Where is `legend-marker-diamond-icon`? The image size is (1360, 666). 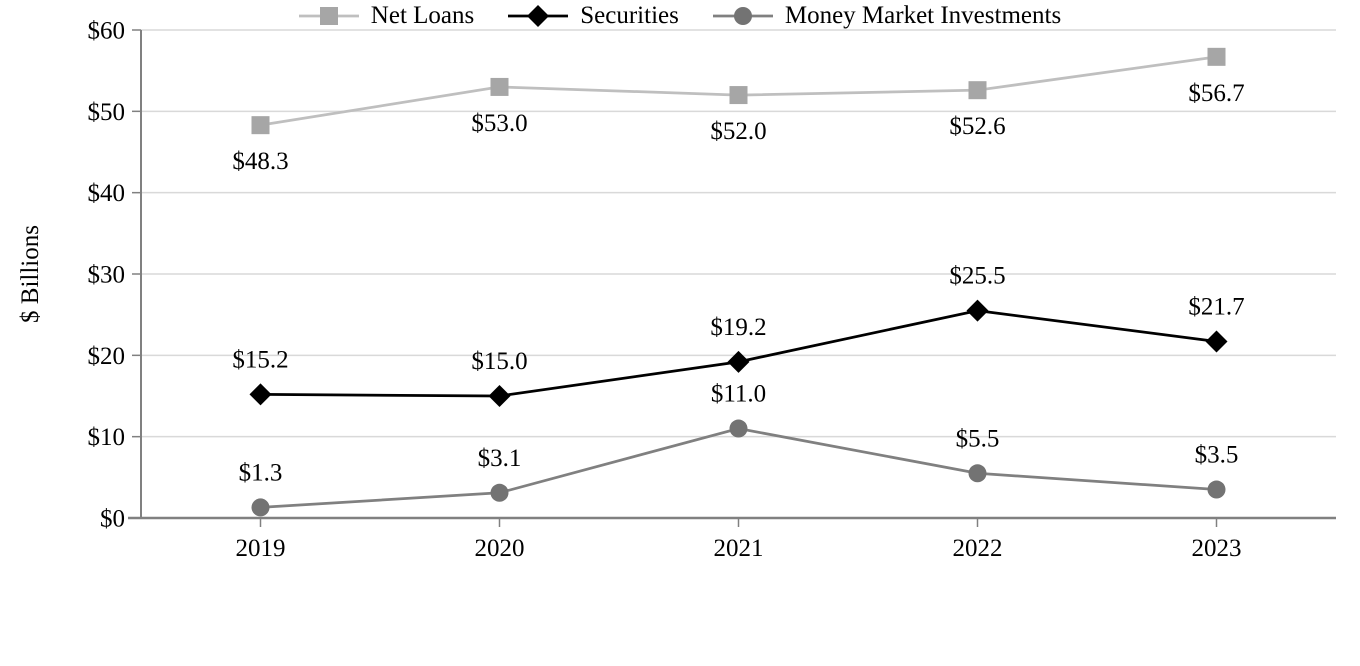
legend-marker-diamond-icon is located at coordinates (538, 16).